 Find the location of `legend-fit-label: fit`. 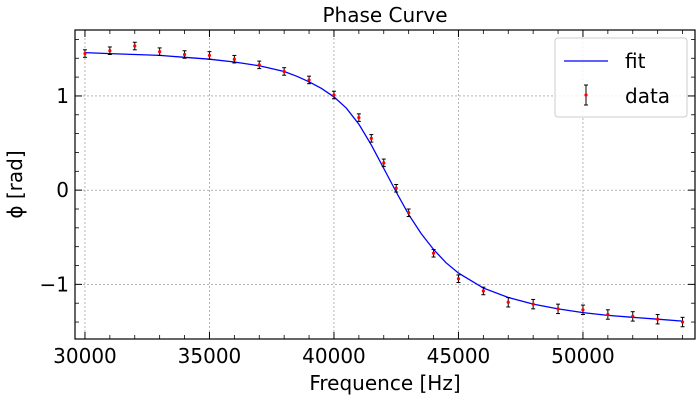

legend-fit-label: fit is located at coordinates (635, 61).